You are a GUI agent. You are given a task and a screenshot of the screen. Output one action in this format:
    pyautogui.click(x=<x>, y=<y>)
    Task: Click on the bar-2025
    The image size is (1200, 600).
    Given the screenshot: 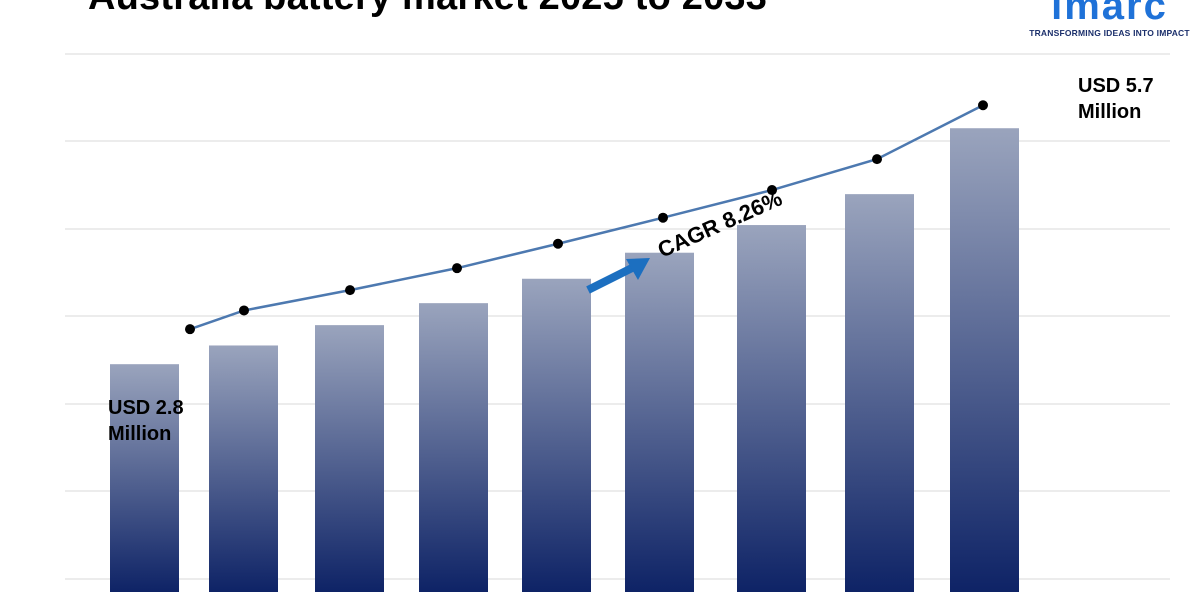 What is the action you would take?
    pyautogui.click(x=144, y=478)
    